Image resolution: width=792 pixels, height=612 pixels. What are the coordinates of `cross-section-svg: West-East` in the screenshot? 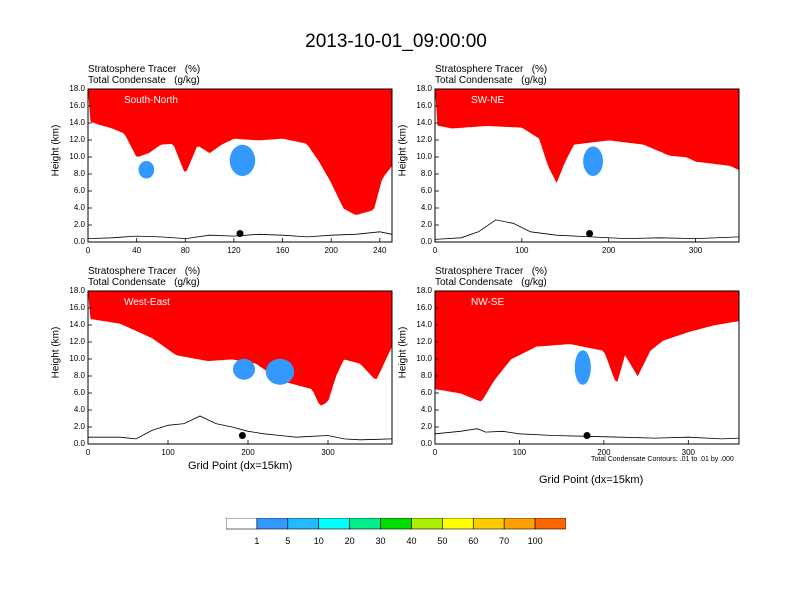 It's located at (240, 367).